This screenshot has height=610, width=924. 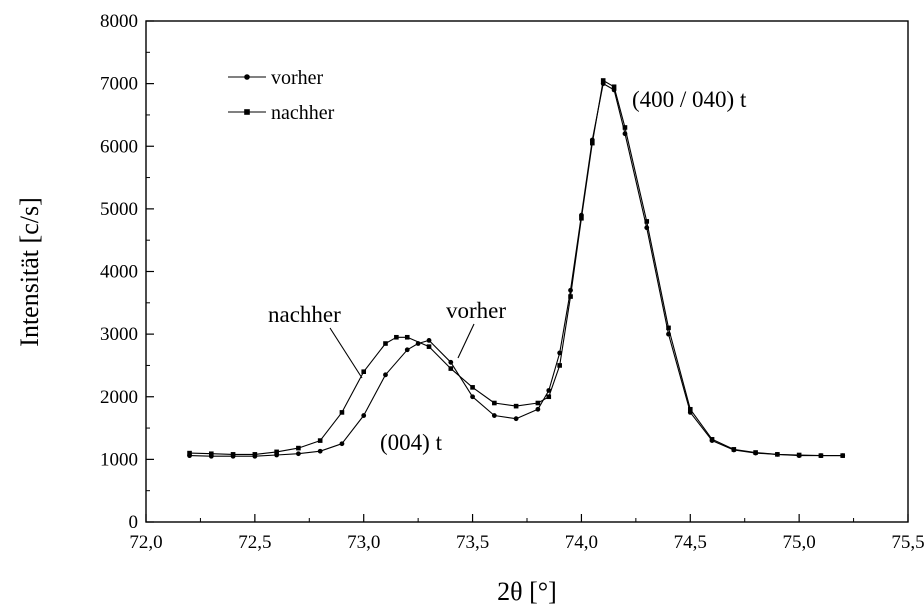 I want to click on x-tick-label: 74,5, so click(x=690, y=542).